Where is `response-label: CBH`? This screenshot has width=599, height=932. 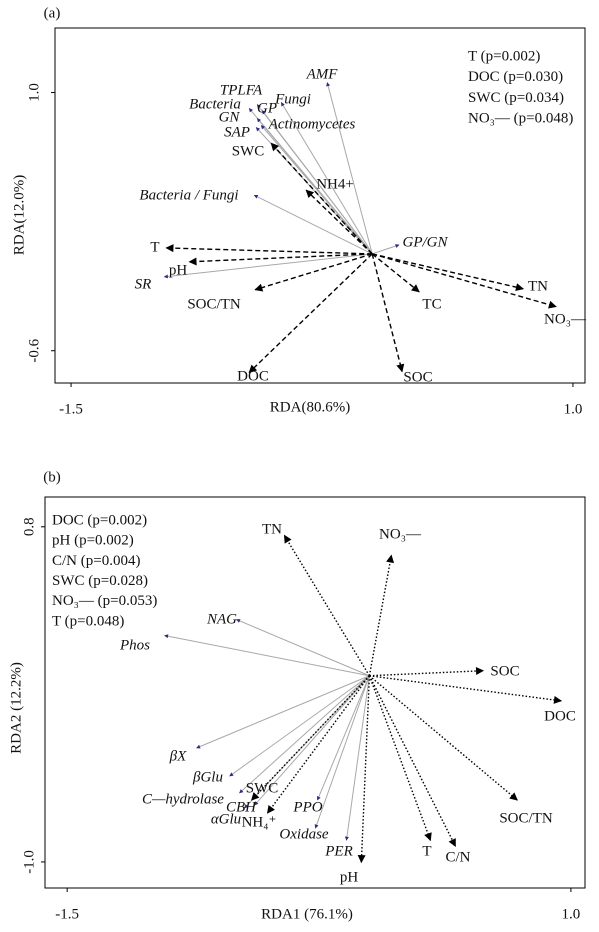
response-label: CBH is located at coordinates (241, 807).